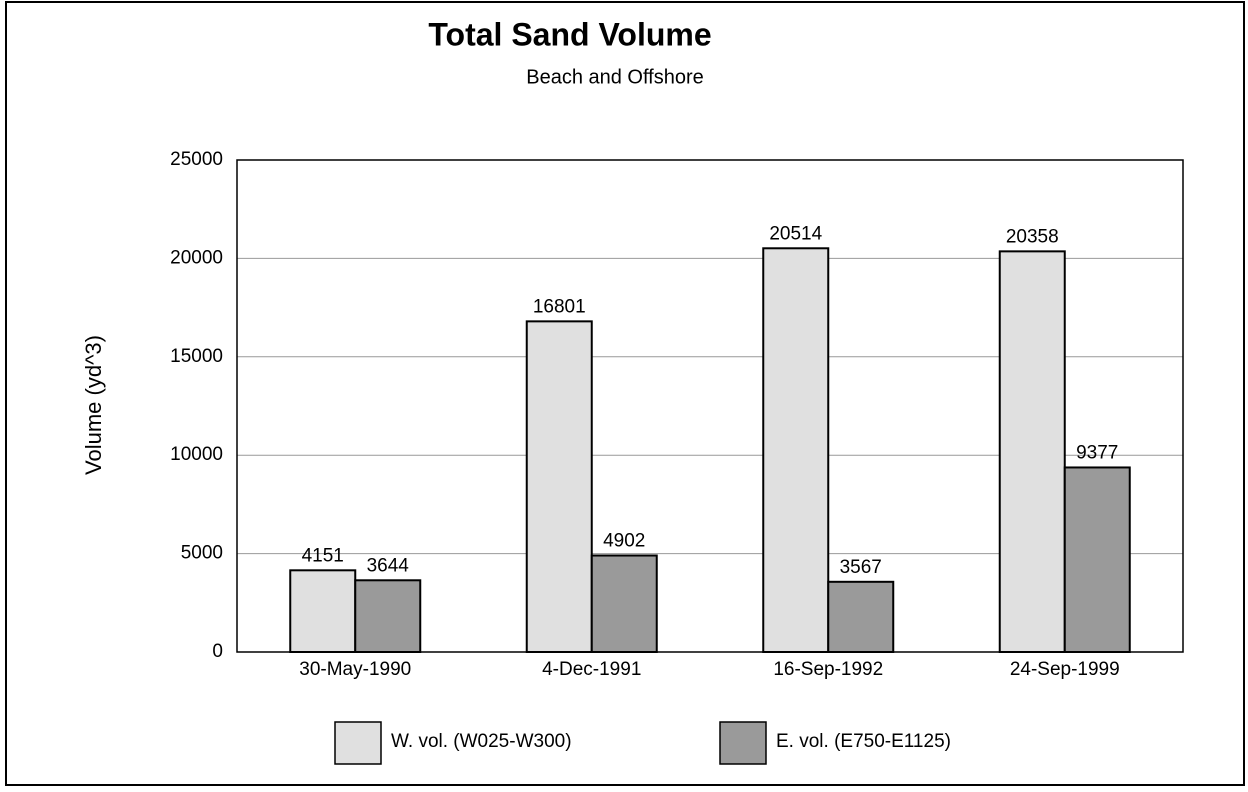 This screenshot has height=792, width=1248. I want to click on data-label: 4151, so click(323, 555).